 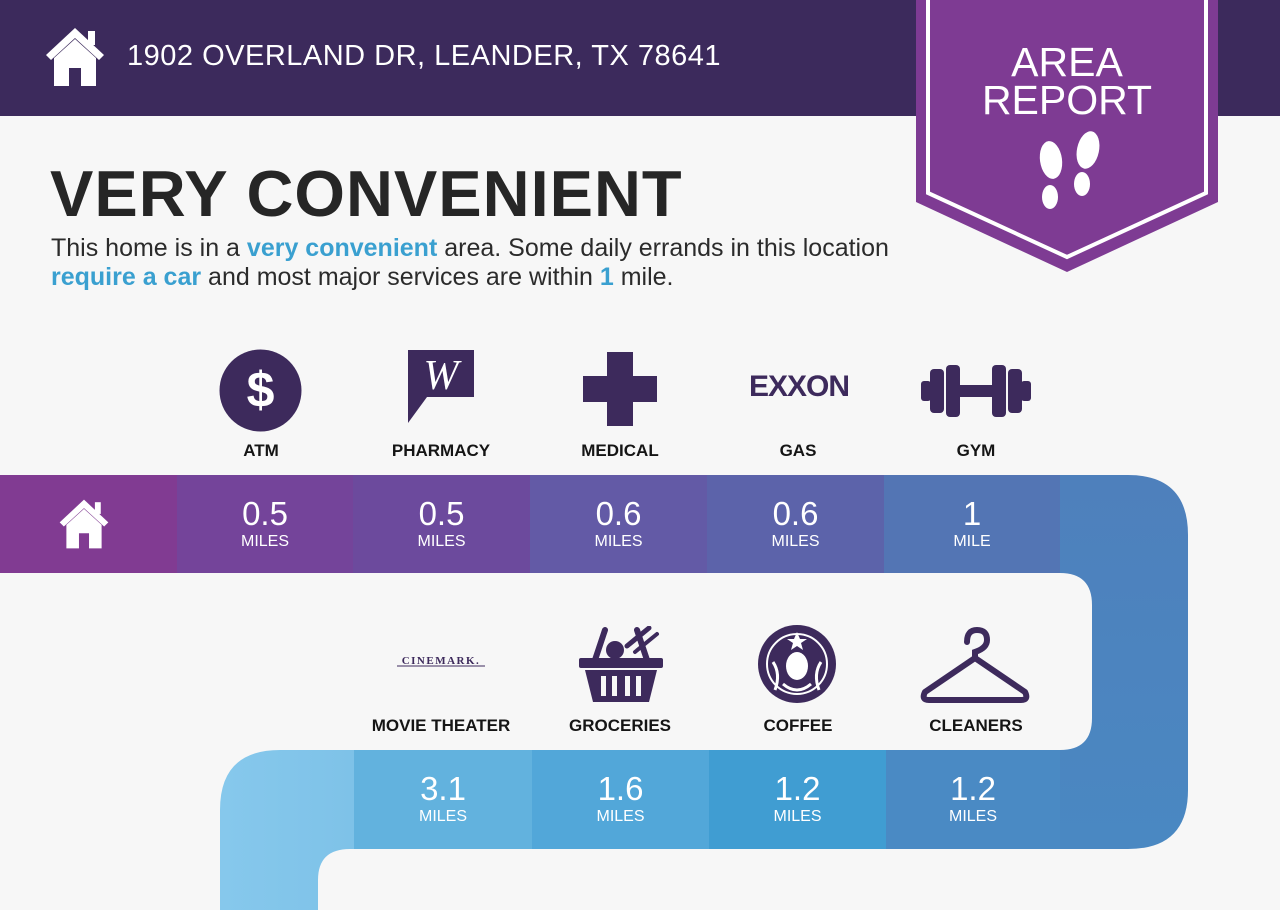 What do you see at coordinates (620, 450) in the screenshot?
I see `label-medical: MEDICAL` at bounding box center [620, 450].